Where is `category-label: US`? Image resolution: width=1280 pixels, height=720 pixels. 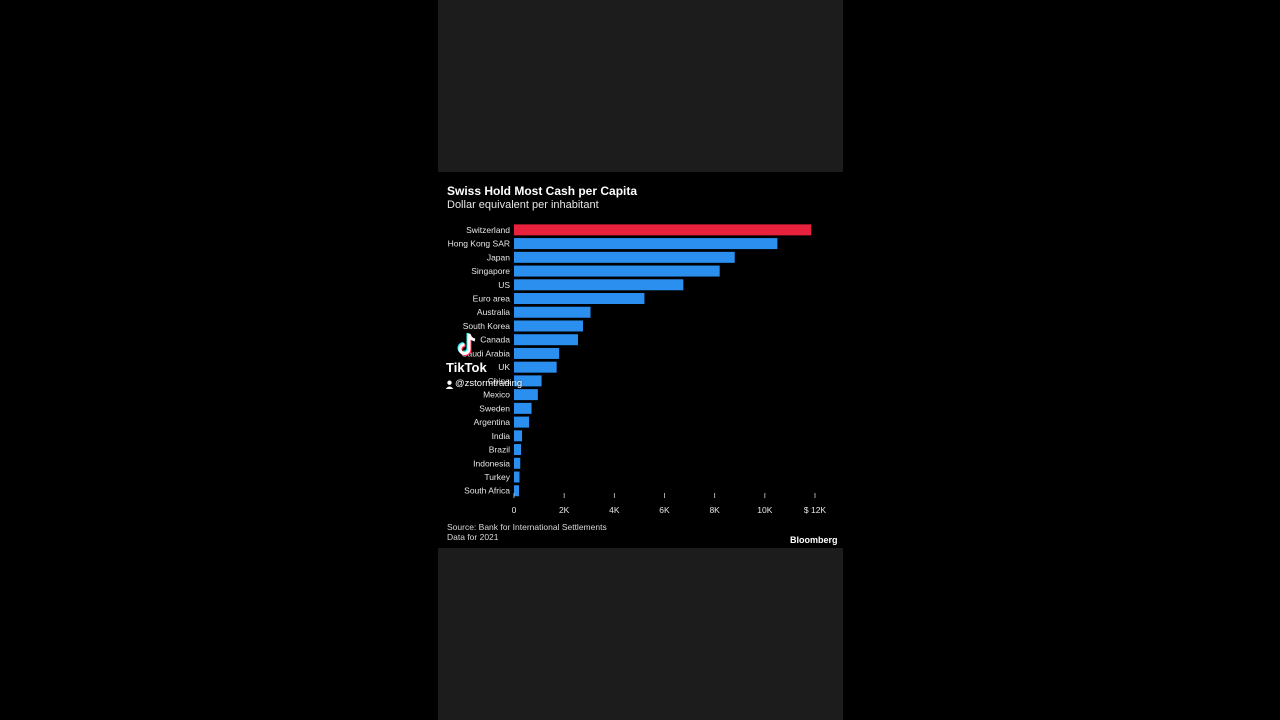 category-label: US is located at coordinates (504, 285).